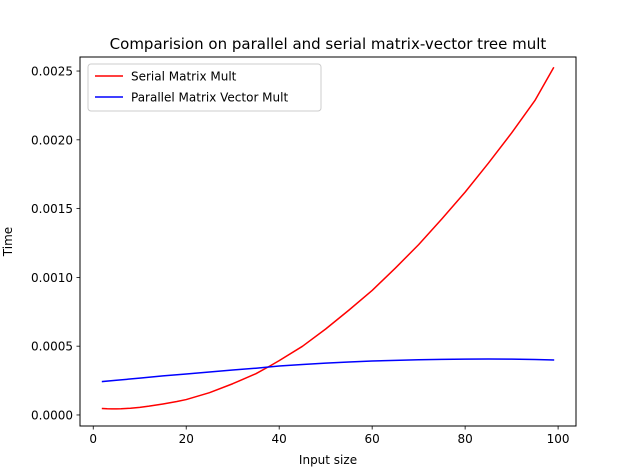 This screenshot has height=476, width=640. I want to click on x-tick-label: 60, so click(372, 439).